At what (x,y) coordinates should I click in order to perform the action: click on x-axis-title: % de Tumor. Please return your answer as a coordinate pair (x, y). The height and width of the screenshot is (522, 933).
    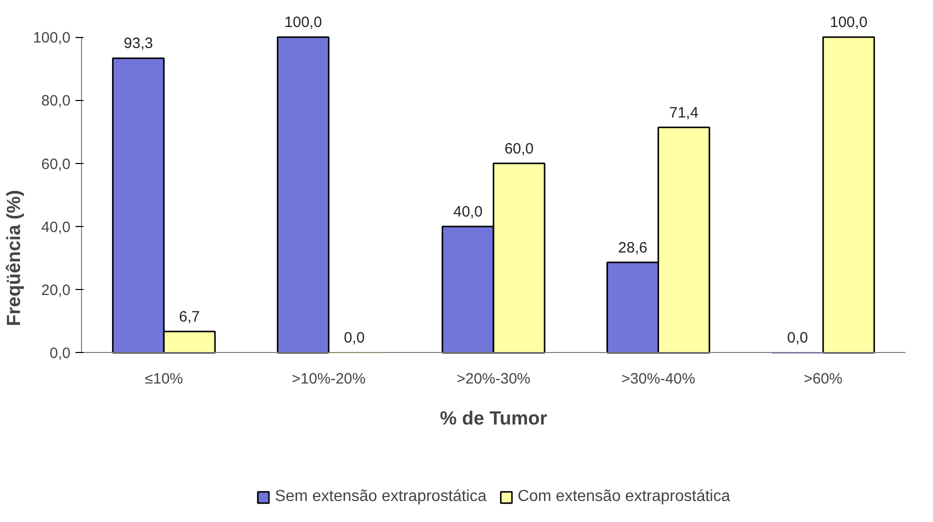
    Looking at the image, I should click on (494, 419).